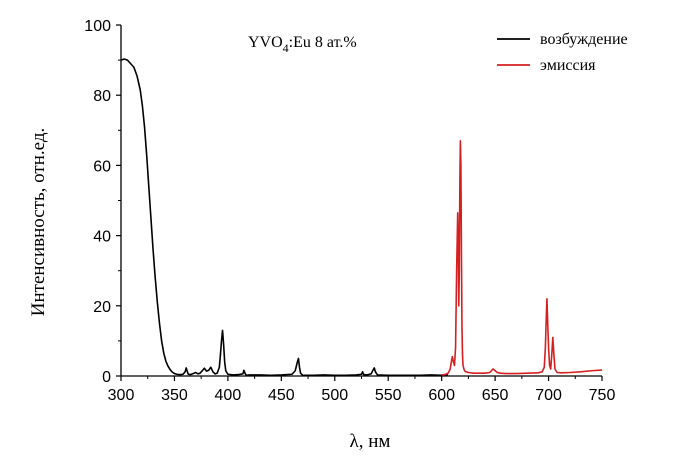  Describe the element at coordinates (495, 395) in the screenshot. I see `x-tick-label: 650` at that location.